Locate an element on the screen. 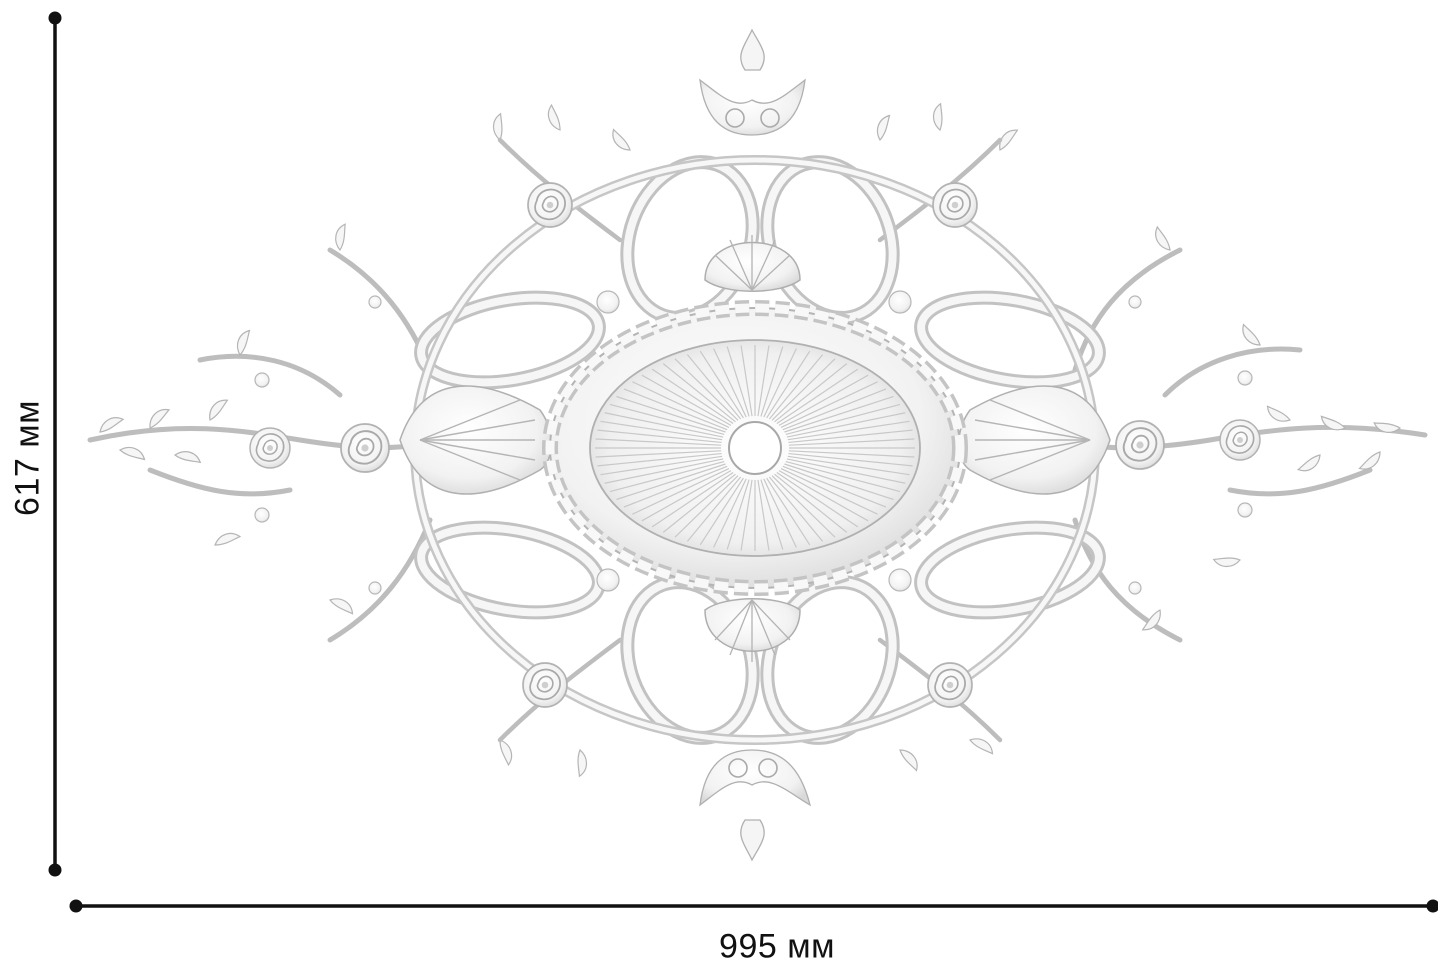  top-shell is located at coordinates (752, 263).